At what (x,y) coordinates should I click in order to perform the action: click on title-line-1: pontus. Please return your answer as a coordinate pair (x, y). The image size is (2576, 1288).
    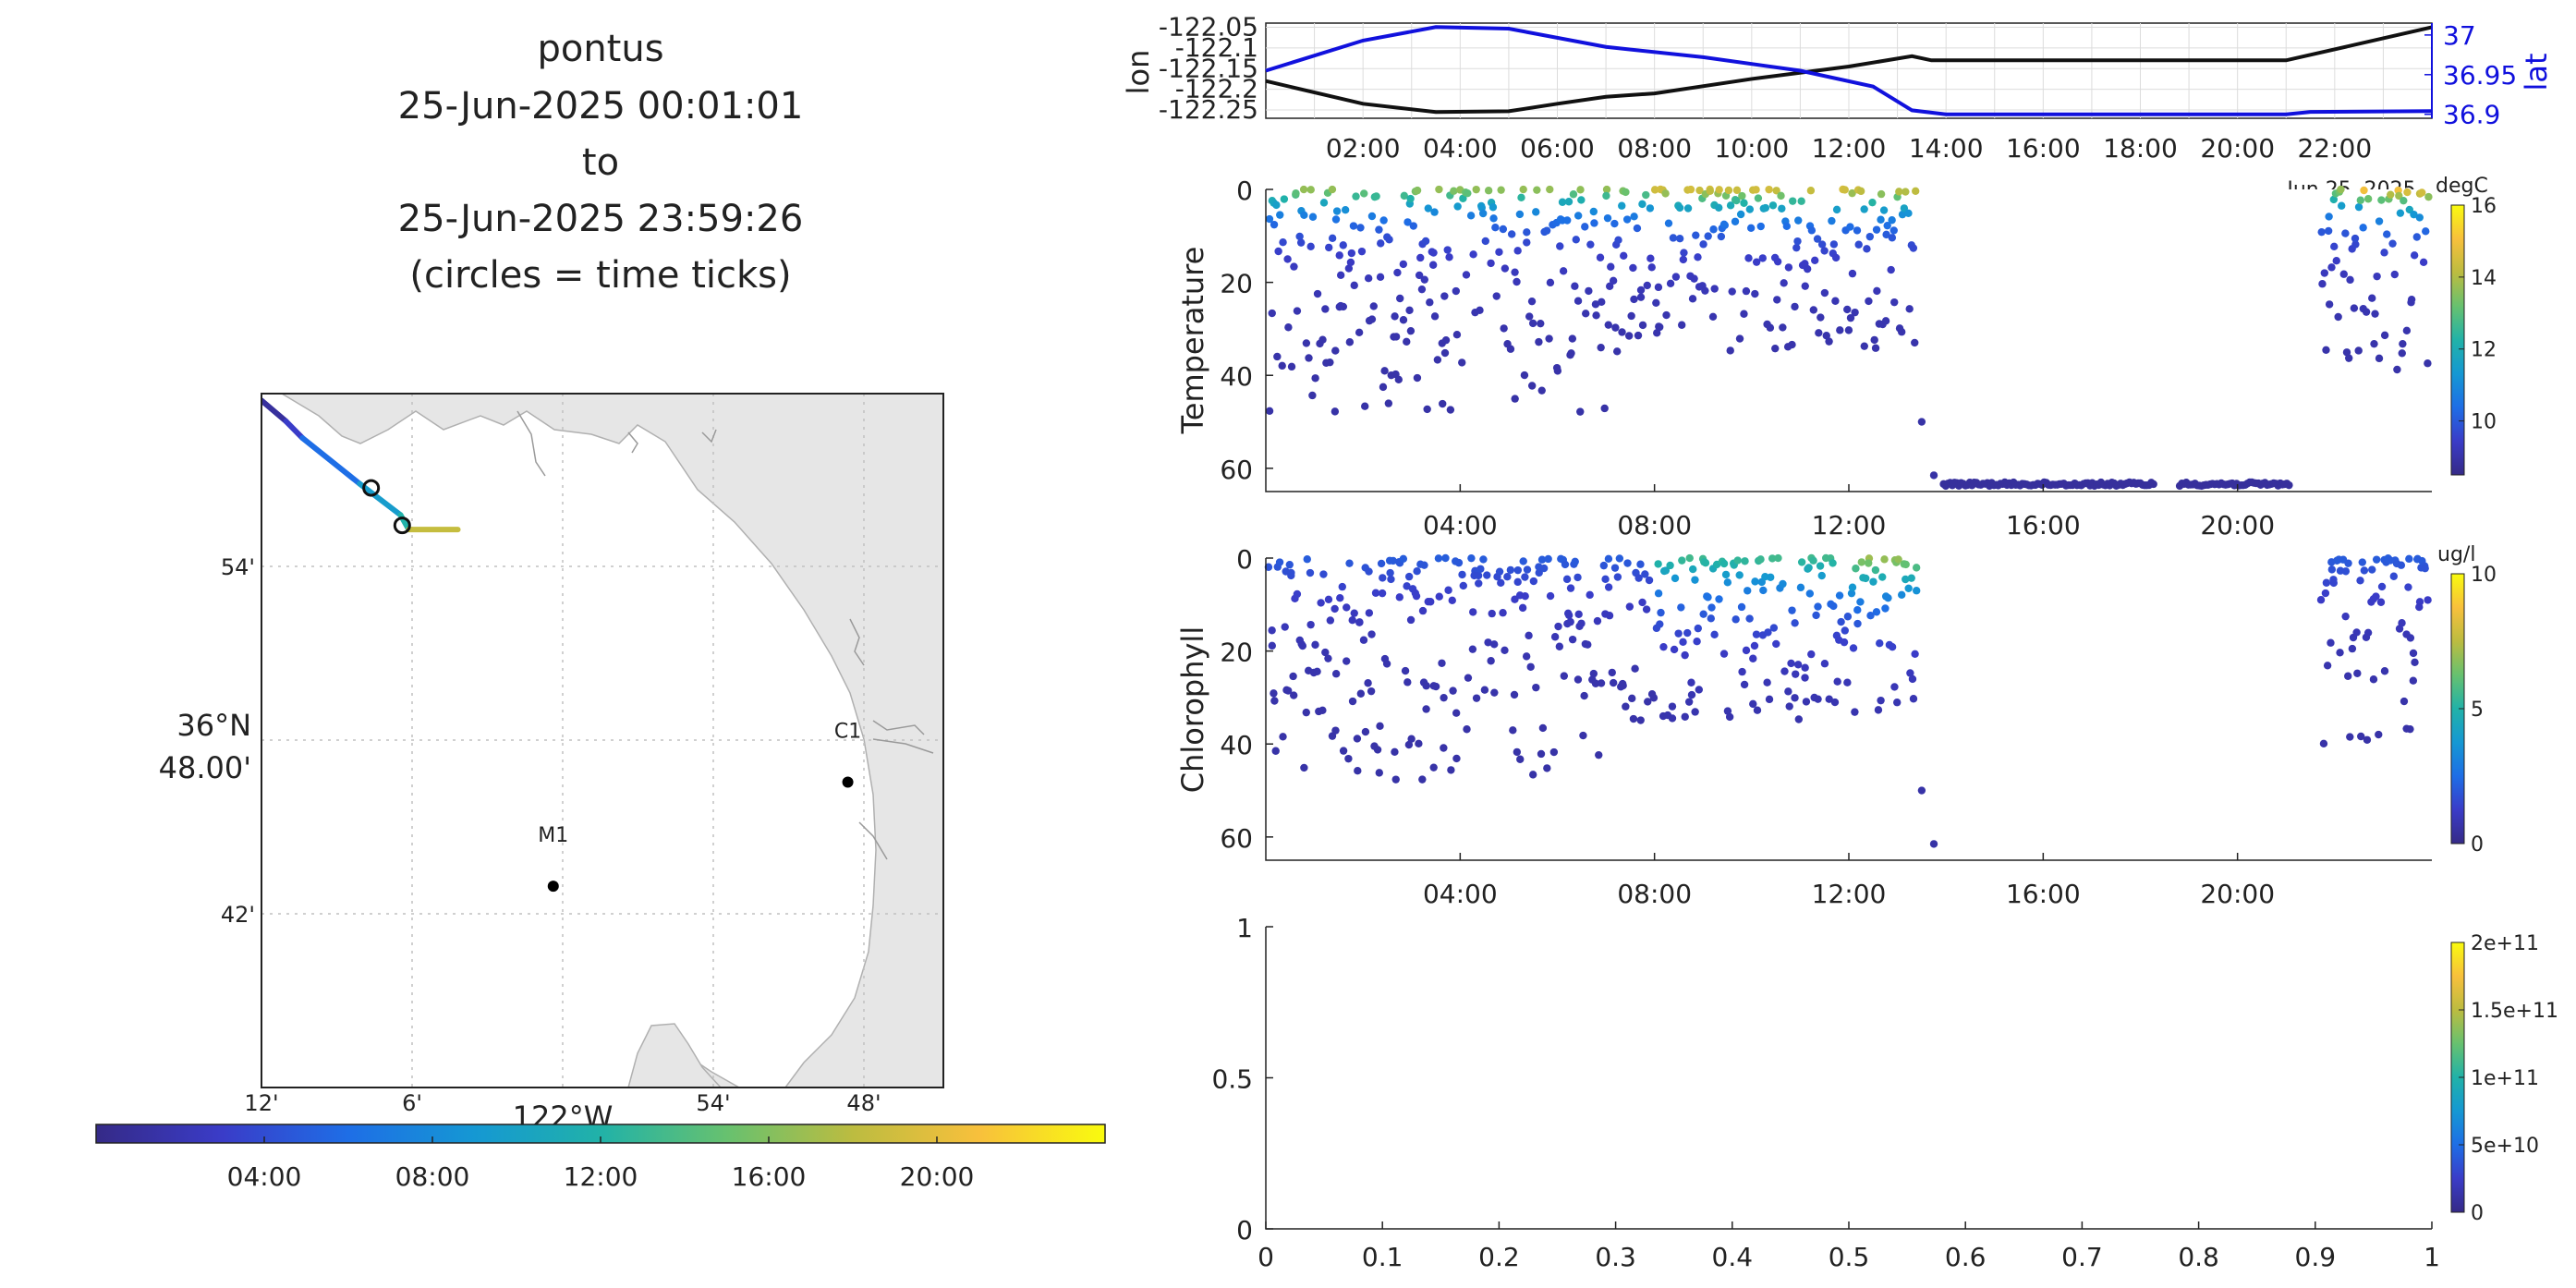
    Looking at the image, I should click on (600, 49).